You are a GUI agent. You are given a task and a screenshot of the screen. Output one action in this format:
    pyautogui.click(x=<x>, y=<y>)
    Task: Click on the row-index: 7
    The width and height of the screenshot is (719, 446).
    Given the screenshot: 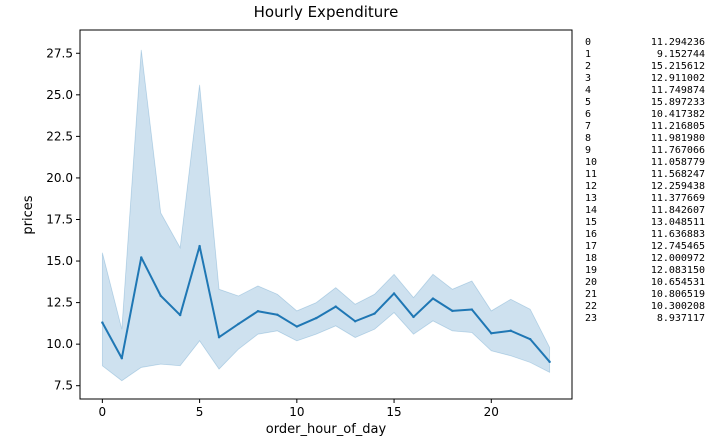 What is the action you would take?
    pyautogui.click(x=588, y=126)
    